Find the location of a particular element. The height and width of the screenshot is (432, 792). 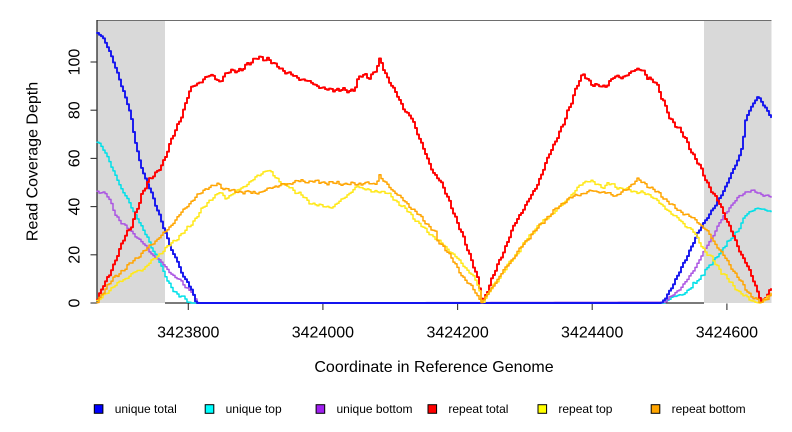

svg-text: unique total is located at coordinates (146, 409).